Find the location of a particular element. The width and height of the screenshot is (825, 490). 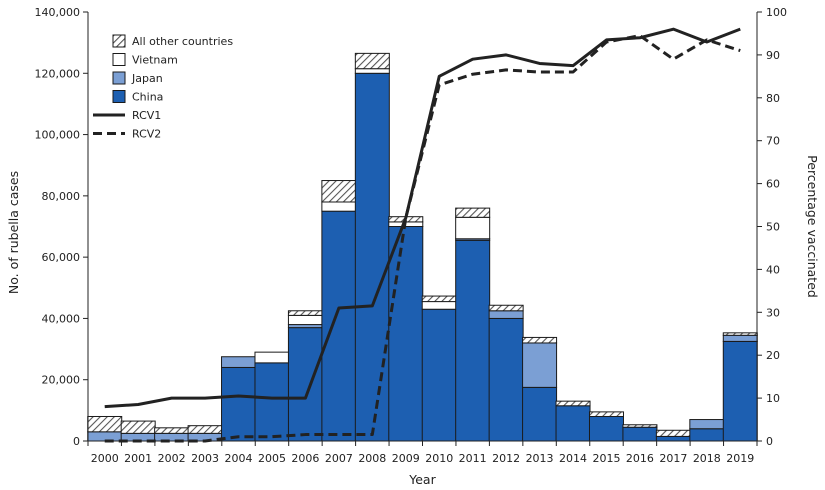

y-left-tick-label: 20,000 is located at coordinates (61, 380).